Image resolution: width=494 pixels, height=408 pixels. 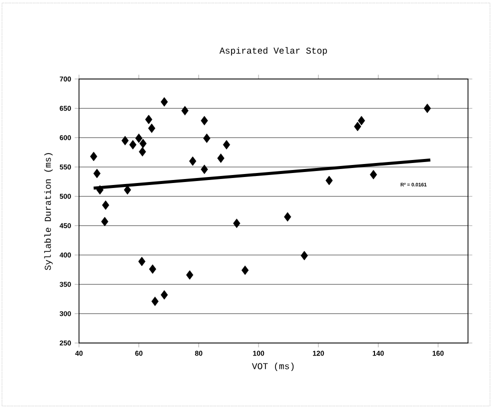 I want to click on x-axis-title: VOT (ms), so click(x=273, y=367).